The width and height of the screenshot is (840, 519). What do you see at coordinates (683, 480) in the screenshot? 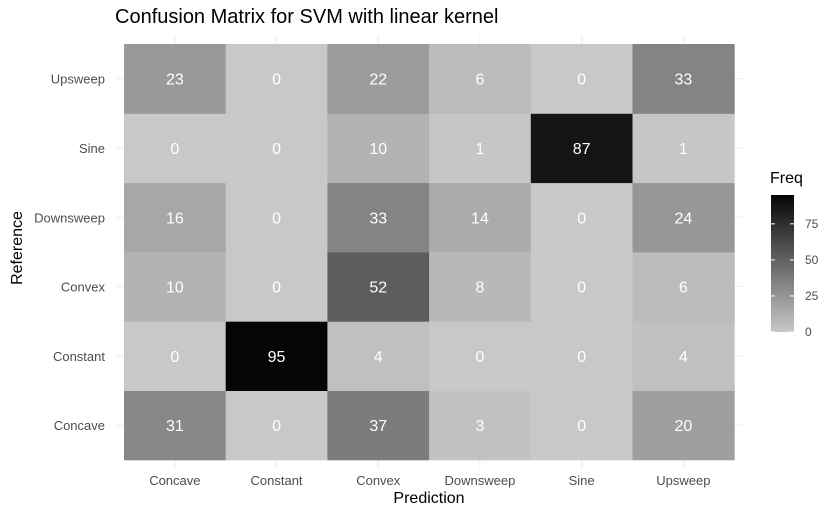
I see `x-tick-label: Upsweep` at bounding box center [683, 480].